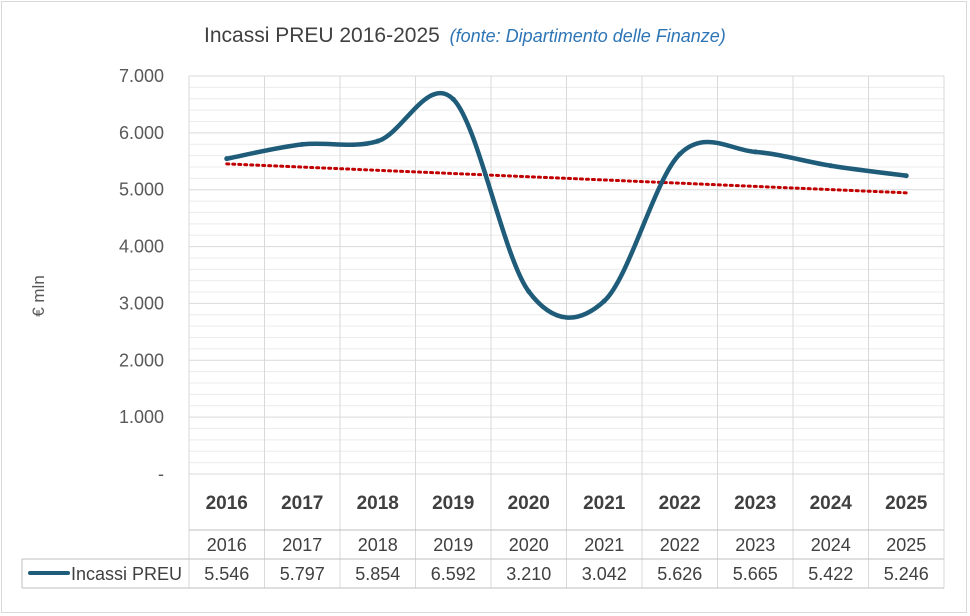 Image resolution: width=970 pixels, height=616 pixels. Describe the element at coordinates (566, 178) in the screenshot. I see `trendline` at that location.